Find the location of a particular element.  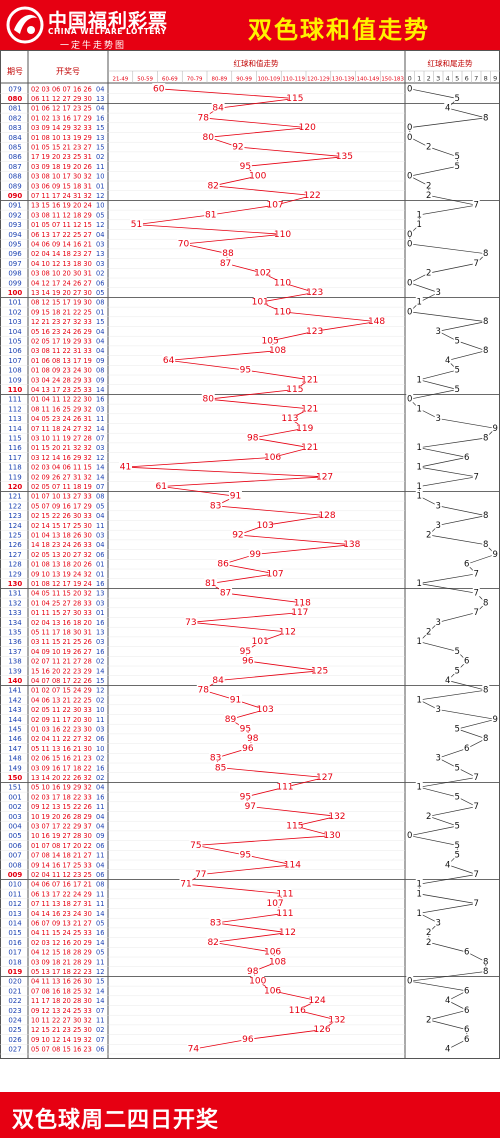

red-balls-cell: 01 07 08 17 20 22 is located at coordinates (61, 846).